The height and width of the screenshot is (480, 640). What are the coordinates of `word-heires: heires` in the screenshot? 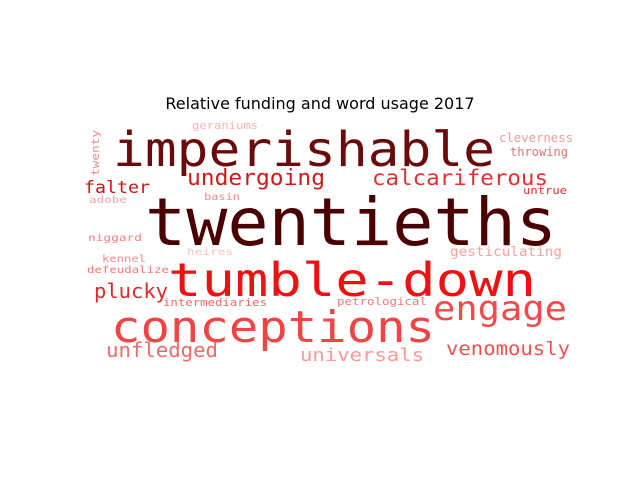 It's located at (210, 252).